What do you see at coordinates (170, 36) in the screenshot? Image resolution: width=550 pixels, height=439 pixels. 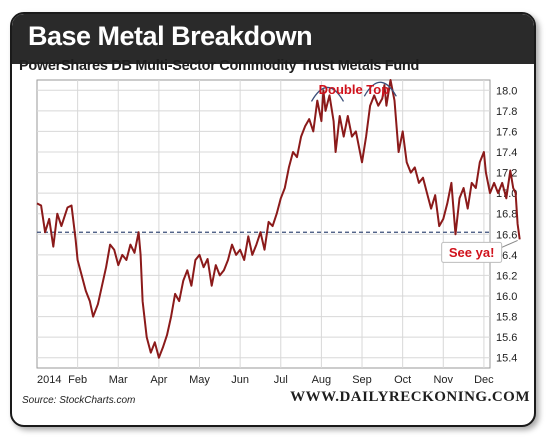 I see `banner-title: Base Metal Breakdown` at bounding box center [170, 36].